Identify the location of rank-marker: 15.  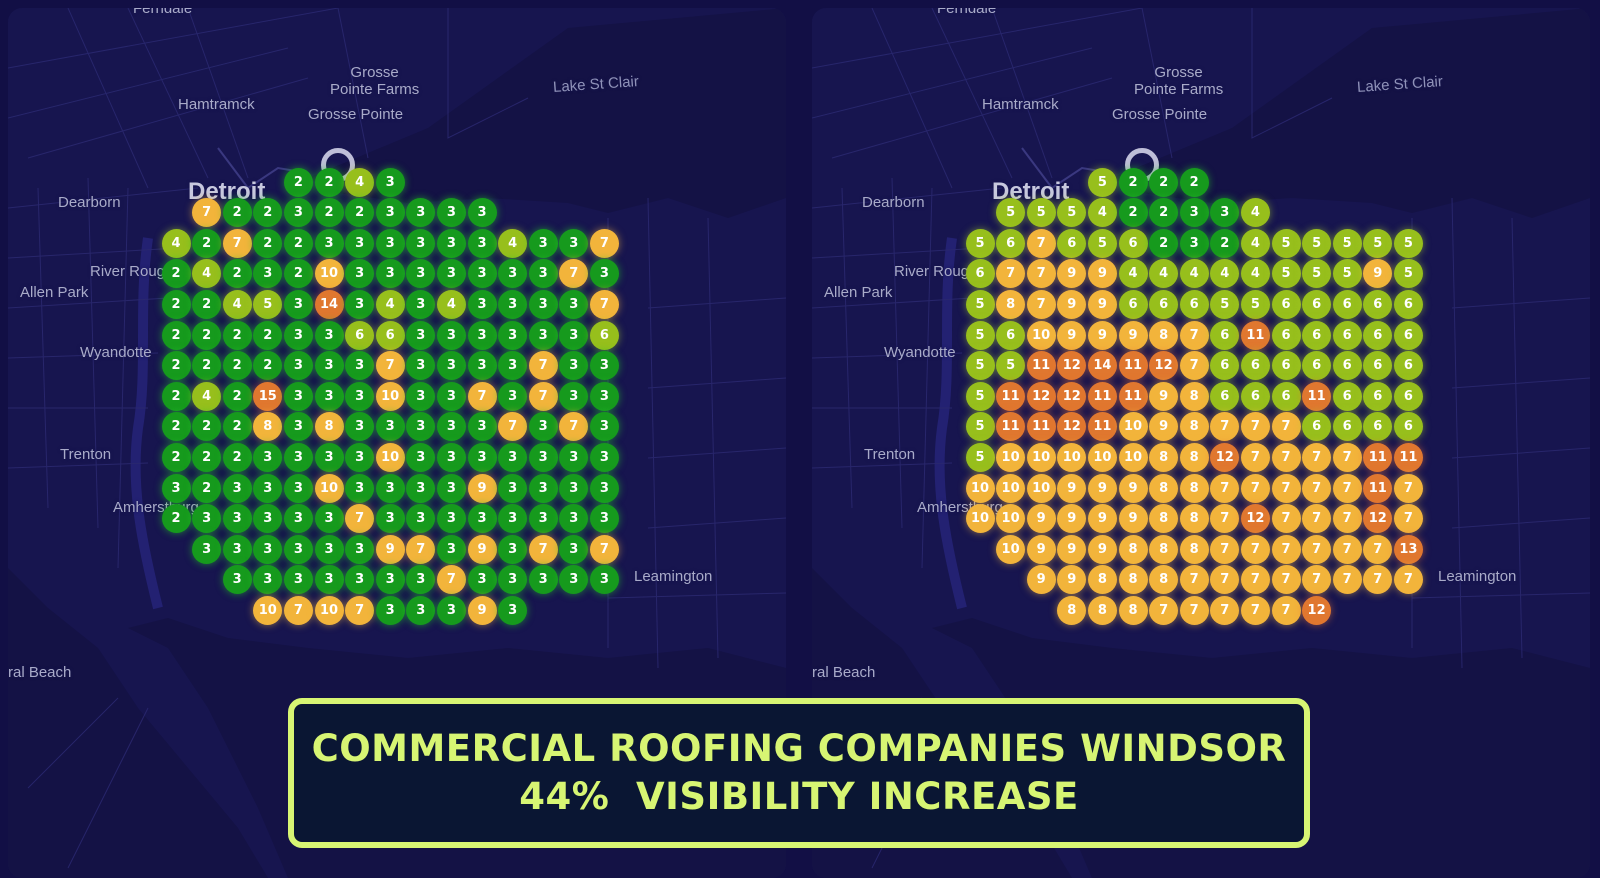
(268, 396).